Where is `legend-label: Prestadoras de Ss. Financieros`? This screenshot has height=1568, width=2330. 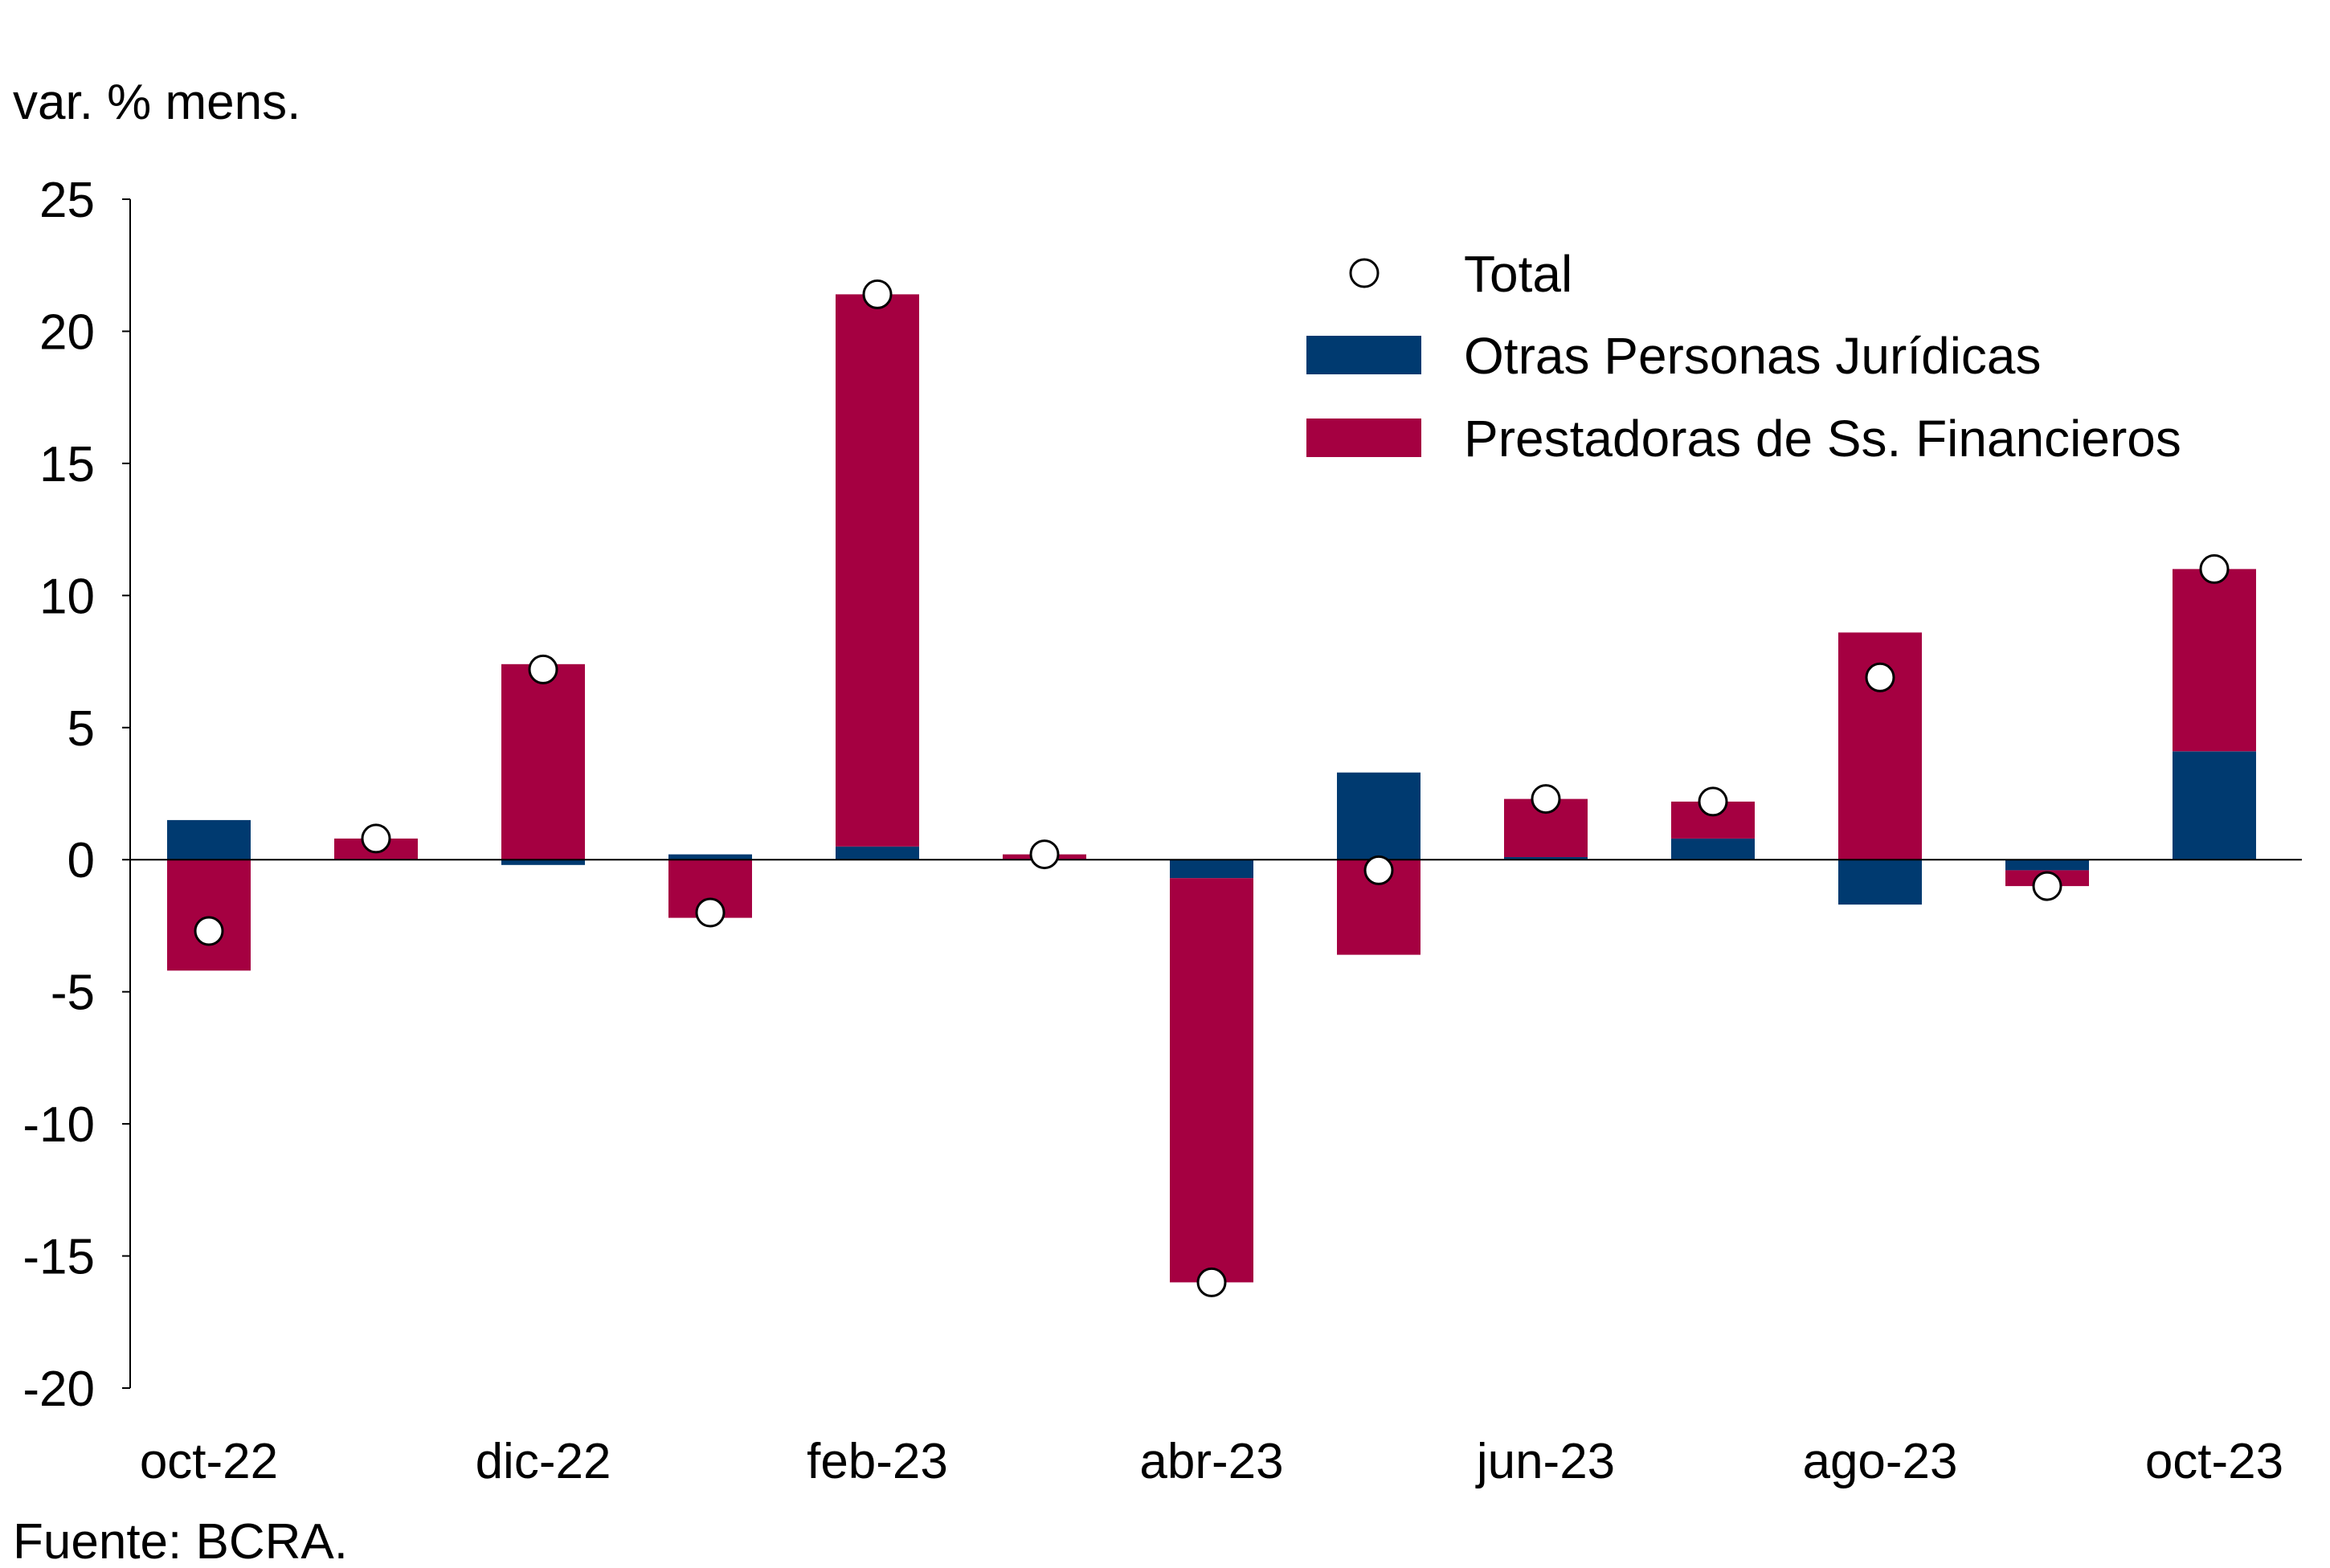 legend-label: Prestadoras de Ss. Financieros is located at coordinates (1823, 439).